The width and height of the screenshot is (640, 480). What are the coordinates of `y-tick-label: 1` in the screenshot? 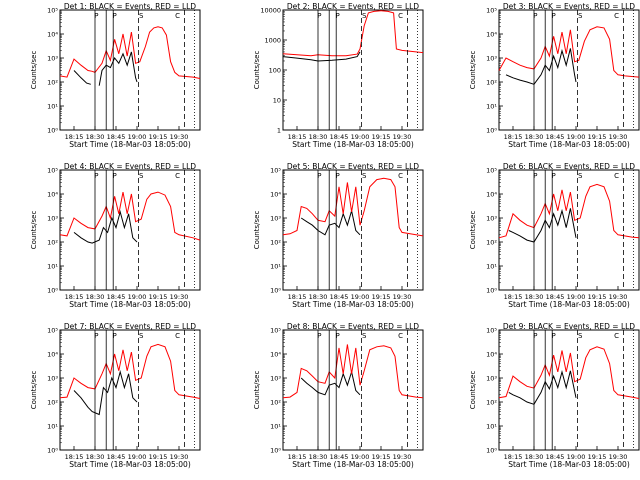 It's located at (279, 131).